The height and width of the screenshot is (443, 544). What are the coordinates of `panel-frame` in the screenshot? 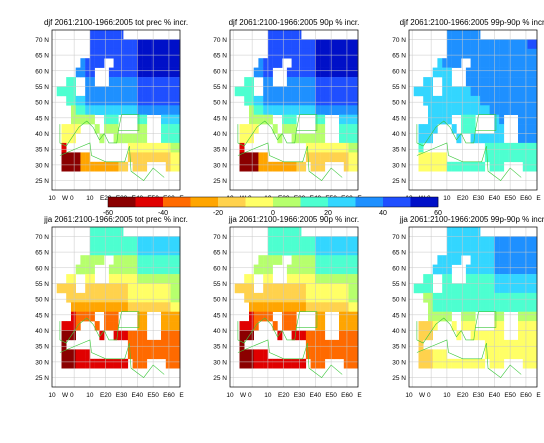 It's located at (116, 307).